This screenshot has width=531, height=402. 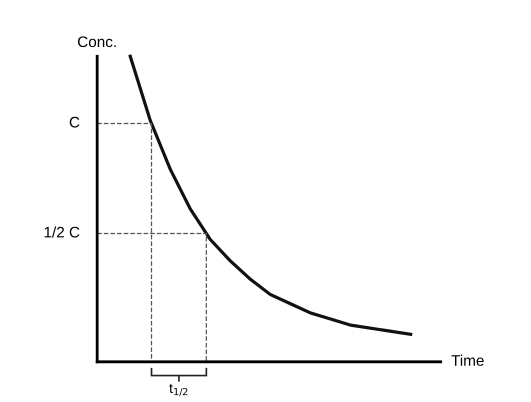 What do you see at coordinates (97, 42) in the screenshot?
I see `y-axis-title: Conc.` at bounding box center [97, 42].